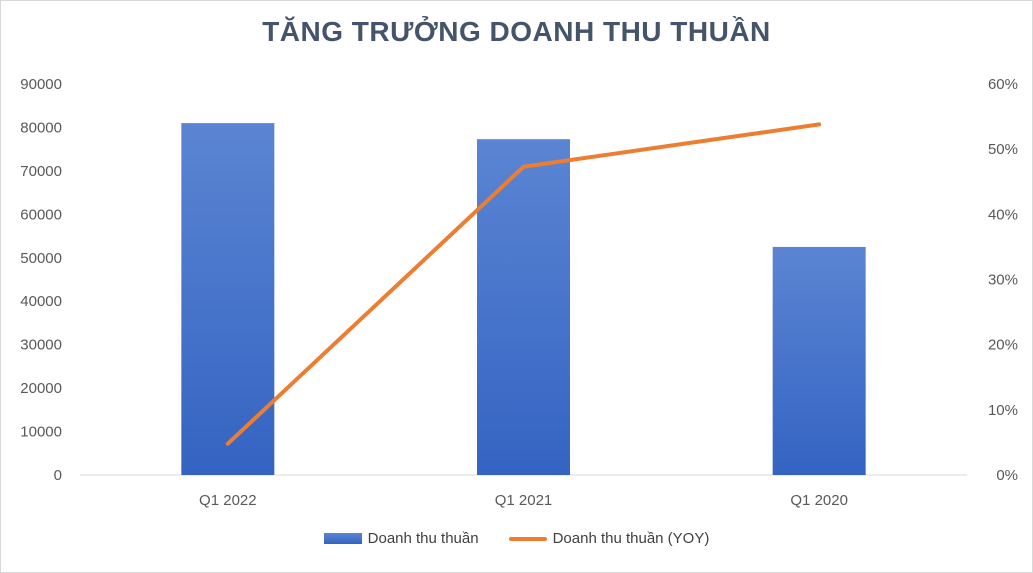 The height and width of the screenshot is (573, 1033). What do you see at coordinates (41, 258) in the screenshot?
I see `left-tick-label: 50000` at bounding box center [41, 258].